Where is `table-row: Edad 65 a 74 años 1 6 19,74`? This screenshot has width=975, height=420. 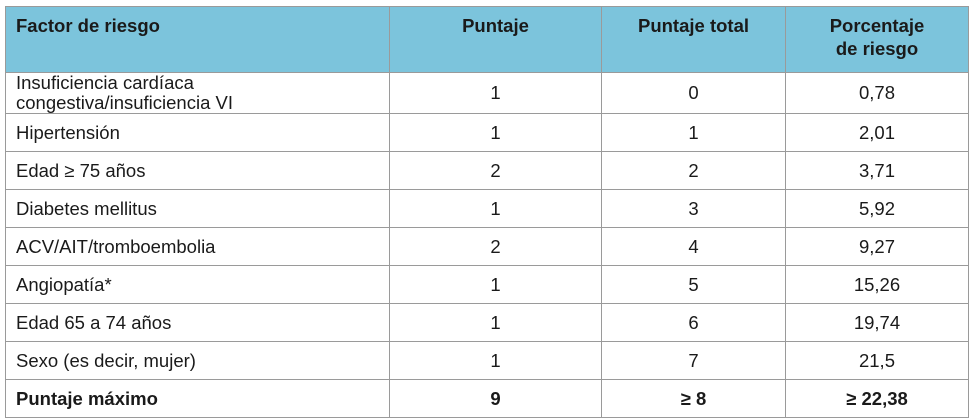 table-row: Edad 65 a 74 años 1 6 19,74 is located at coordinates (487, 322).